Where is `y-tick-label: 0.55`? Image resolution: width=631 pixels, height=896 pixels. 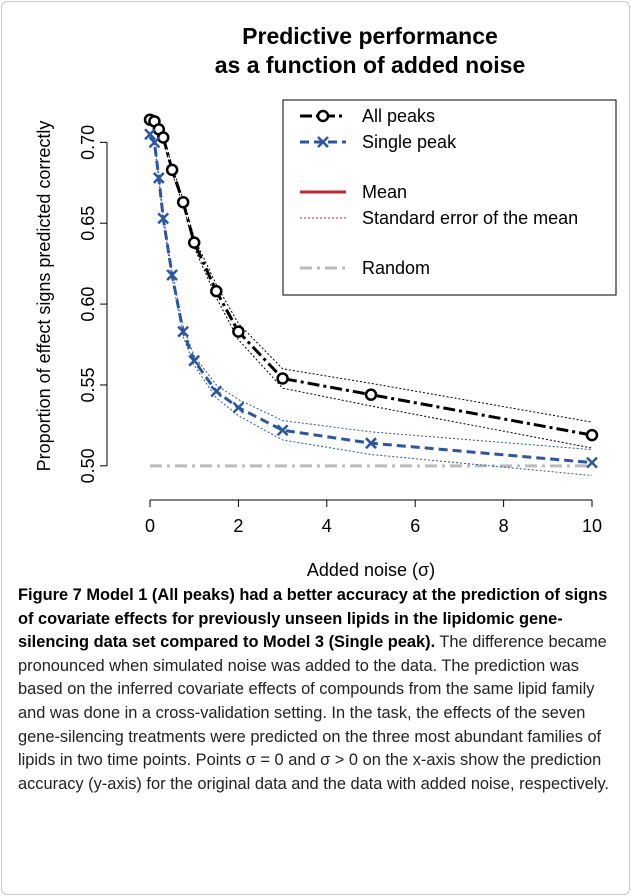
y-tick-label: 0.55 is located at coordinates (88, 384).